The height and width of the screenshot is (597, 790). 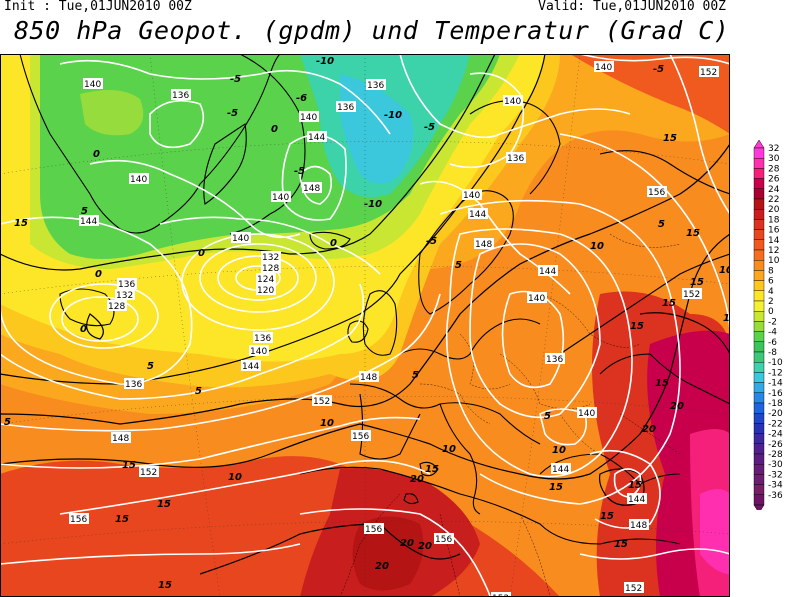 What do you see at coordinates (670, 138) in the screenshot?
I see `temp-label-51: 15` at bounding box center [670, 138].